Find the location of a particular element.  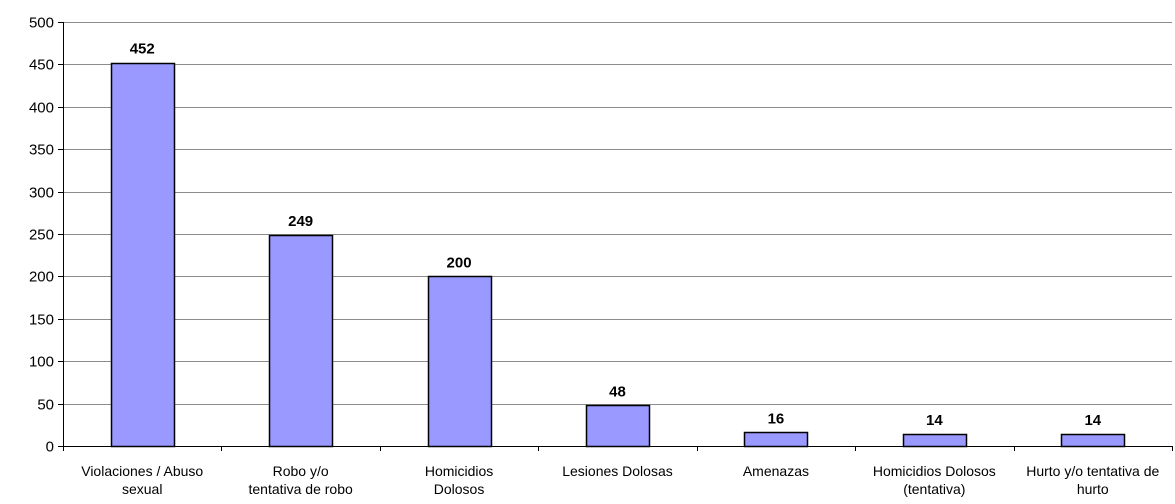

x-tick-label: Amenazas is located at coordinates (776, 471).